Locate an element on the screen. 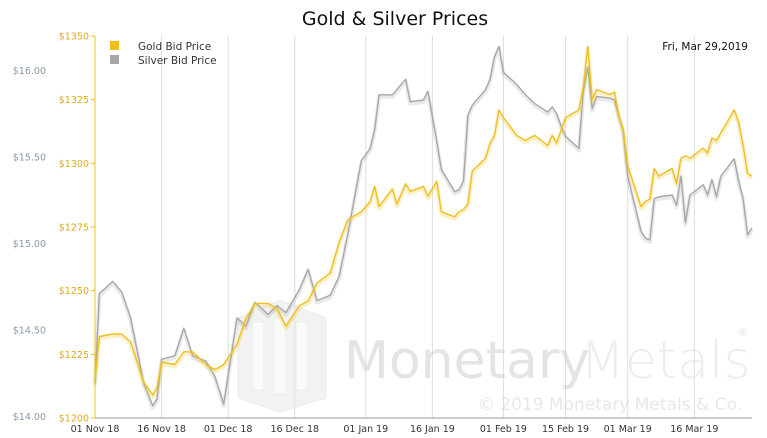 This screenshot has width=767, height=438. silver-price-axis: $14.00 $14.50 $15.00 $15.50 $16.00 is located at coordinates (29, 244).